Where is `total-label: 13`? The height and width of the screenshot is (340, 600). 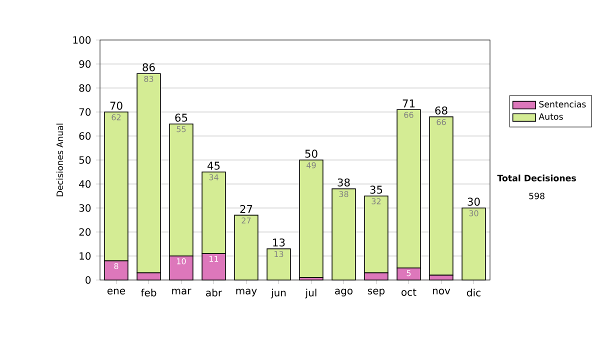
total-label: 13 is located at coordinates (279, 242).